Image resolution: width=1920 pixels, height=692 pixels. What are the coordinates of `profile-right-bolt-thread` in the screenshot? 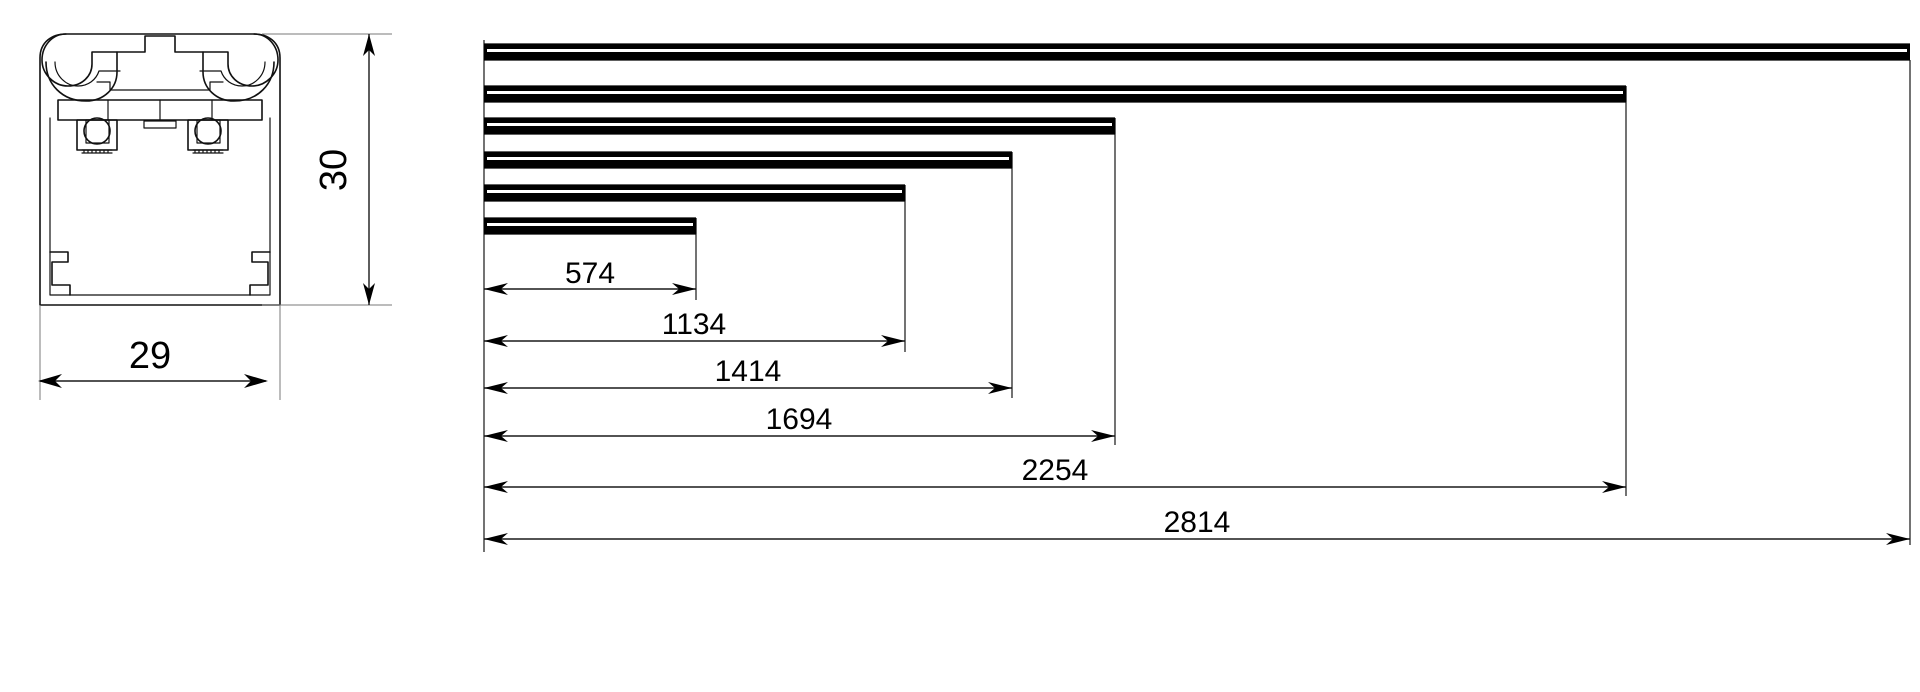 It's located at (208, 151).